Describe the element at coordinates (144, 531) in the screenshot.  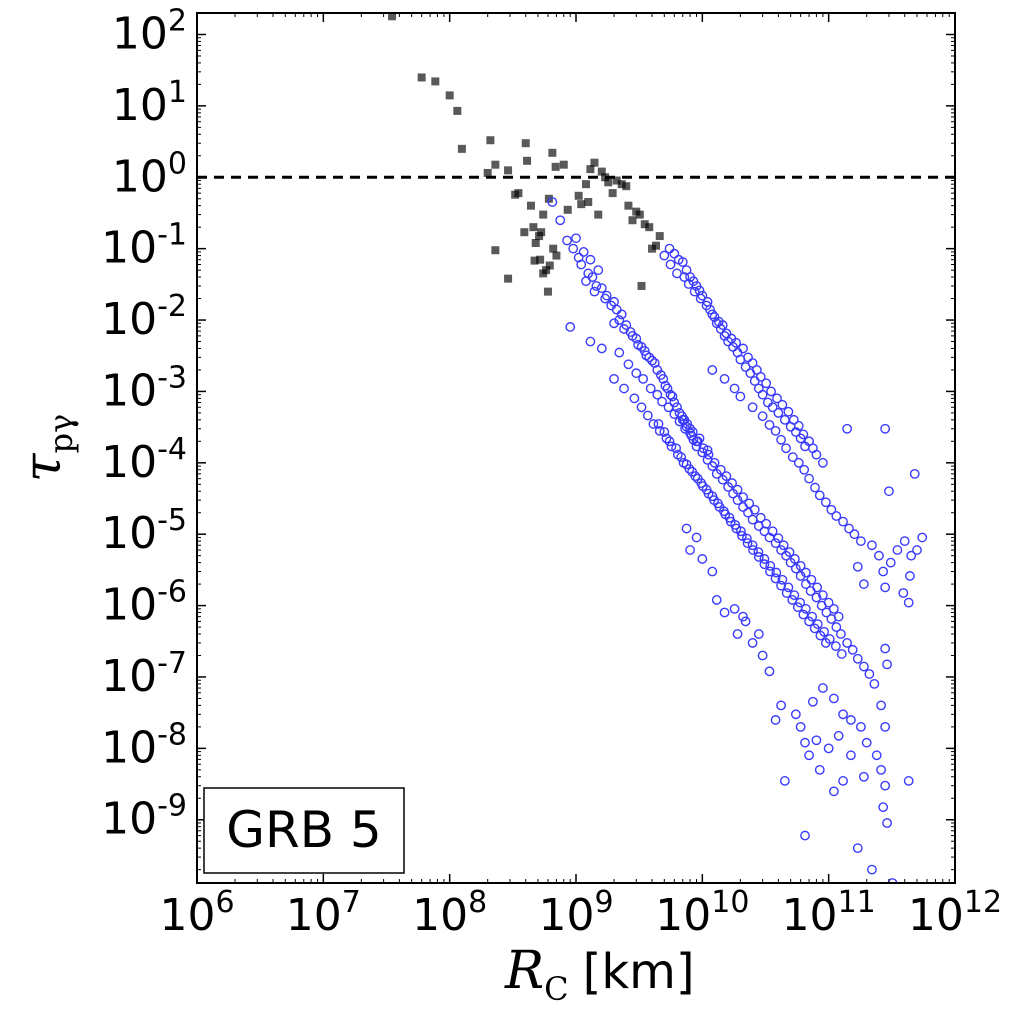
I see `y-tick-label: 10⁻⁵` at that location.